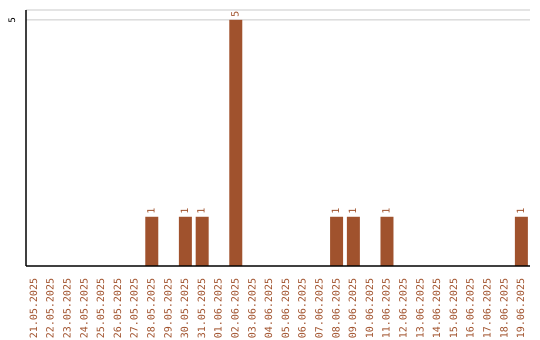 The height and width of the screenshot is (340, 540). What do you see at coordinates (236, 13) in the screenshot?
I see `data-label: 5` at bounding box center [236, 13].